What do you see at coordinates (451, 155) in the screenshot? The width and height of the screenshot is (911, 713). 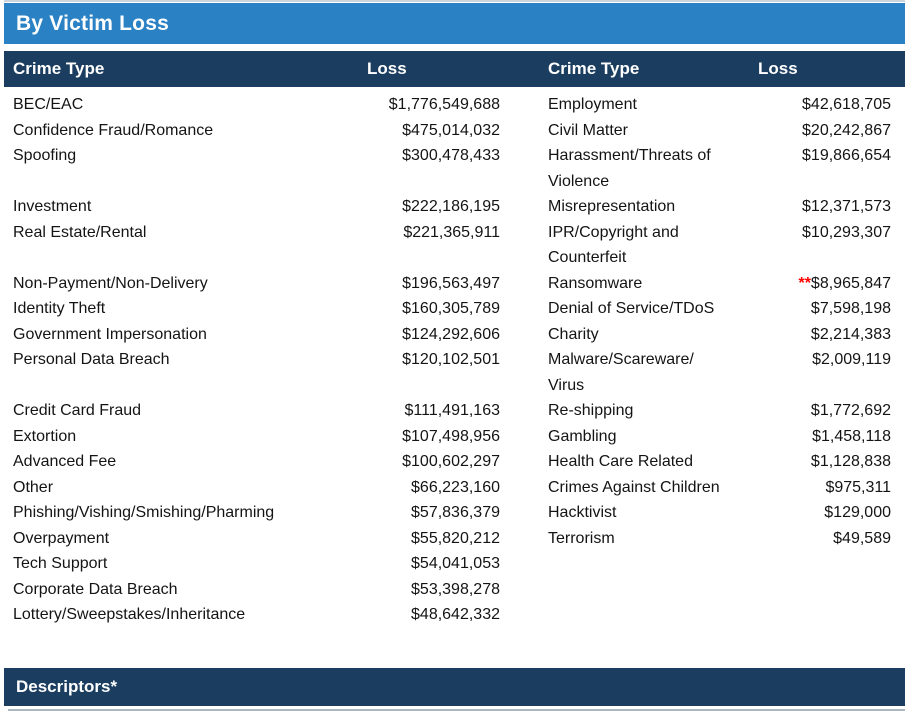 I see `loss-cell-left: $300,478,433` at bounding box center [451, 155].